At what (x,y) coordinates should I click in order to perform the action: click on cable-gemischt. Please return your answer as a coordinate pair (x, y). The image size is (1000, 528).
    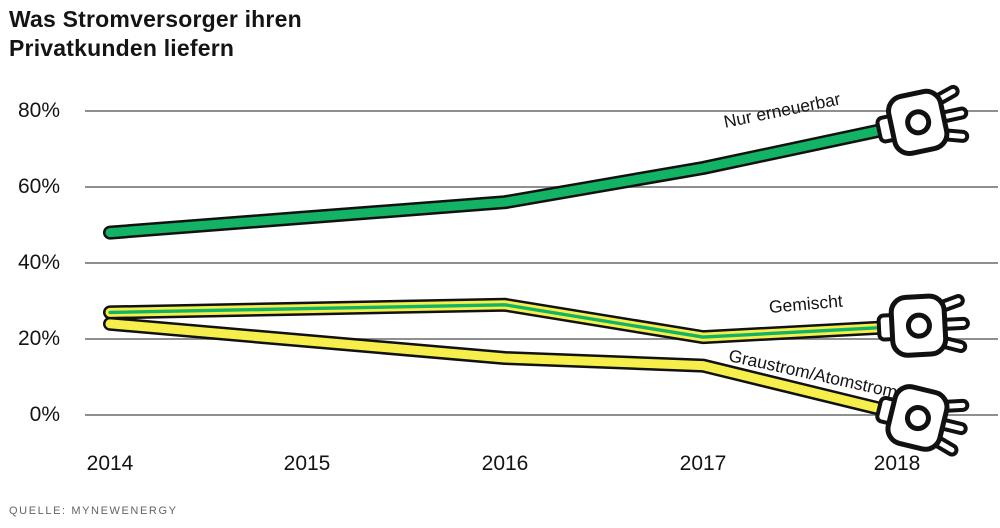
    Looking at the image, I should click on (496, 321).